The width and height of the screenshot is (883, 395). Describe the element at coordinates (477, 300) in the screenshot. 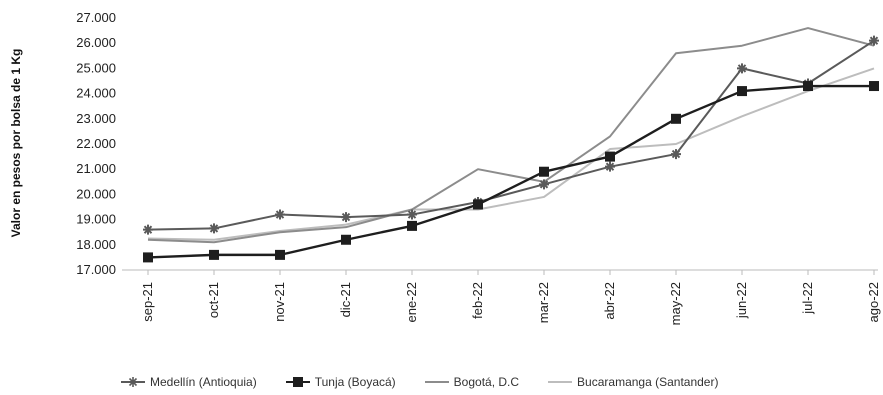

I see `x-tick-label: feb-22` at that location.